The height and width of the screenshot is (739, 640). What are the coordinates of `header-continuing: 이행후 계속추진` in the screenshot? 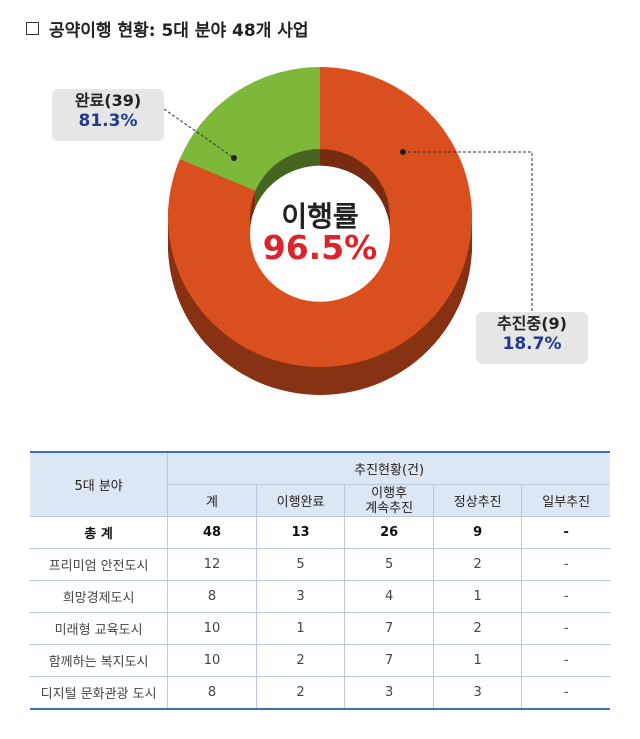 It's located at (389, 500).